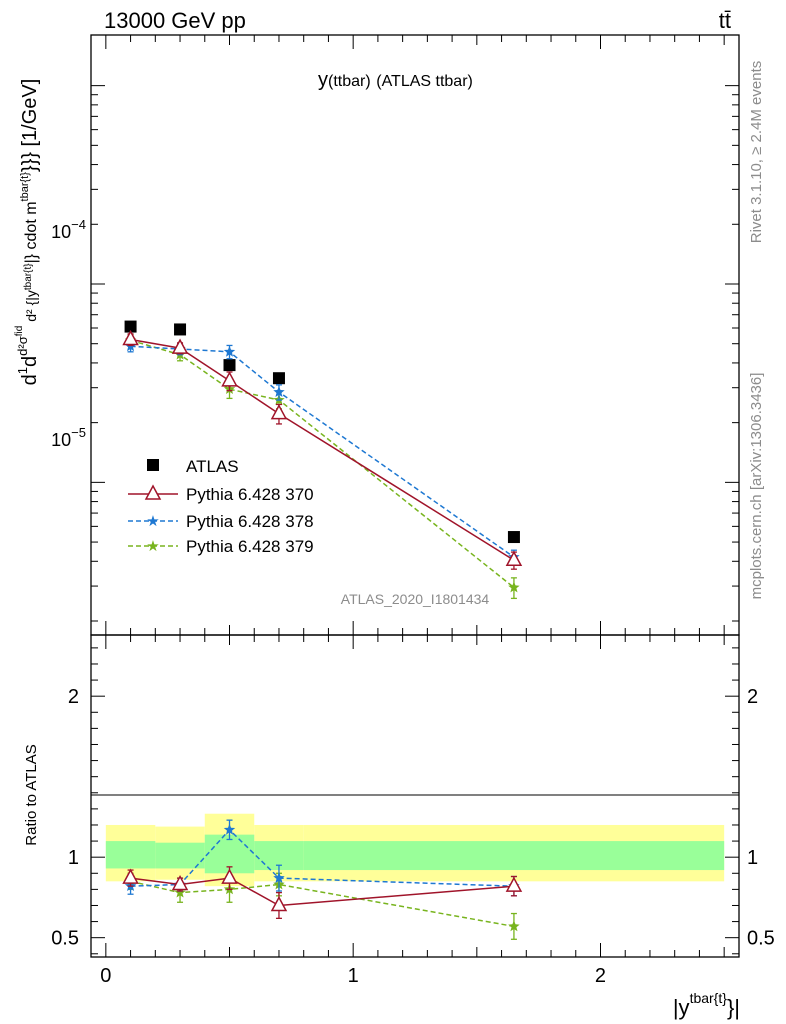 This screenshot has width=786, height=1024. Describe the element at coordinates (349, 81) in the screenshot. I see `main-title-sub: (ttbar)` at that location.